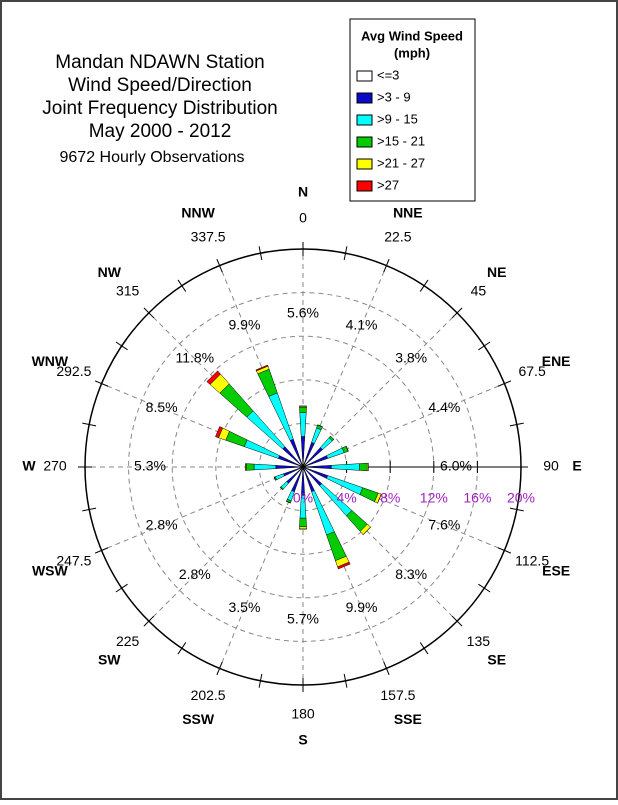 The height and width of the screenshot is (805, 618). Describe the element at coordinates (303, 313) in the screenshot. I see `direction-percent: 5.6%` at that location.